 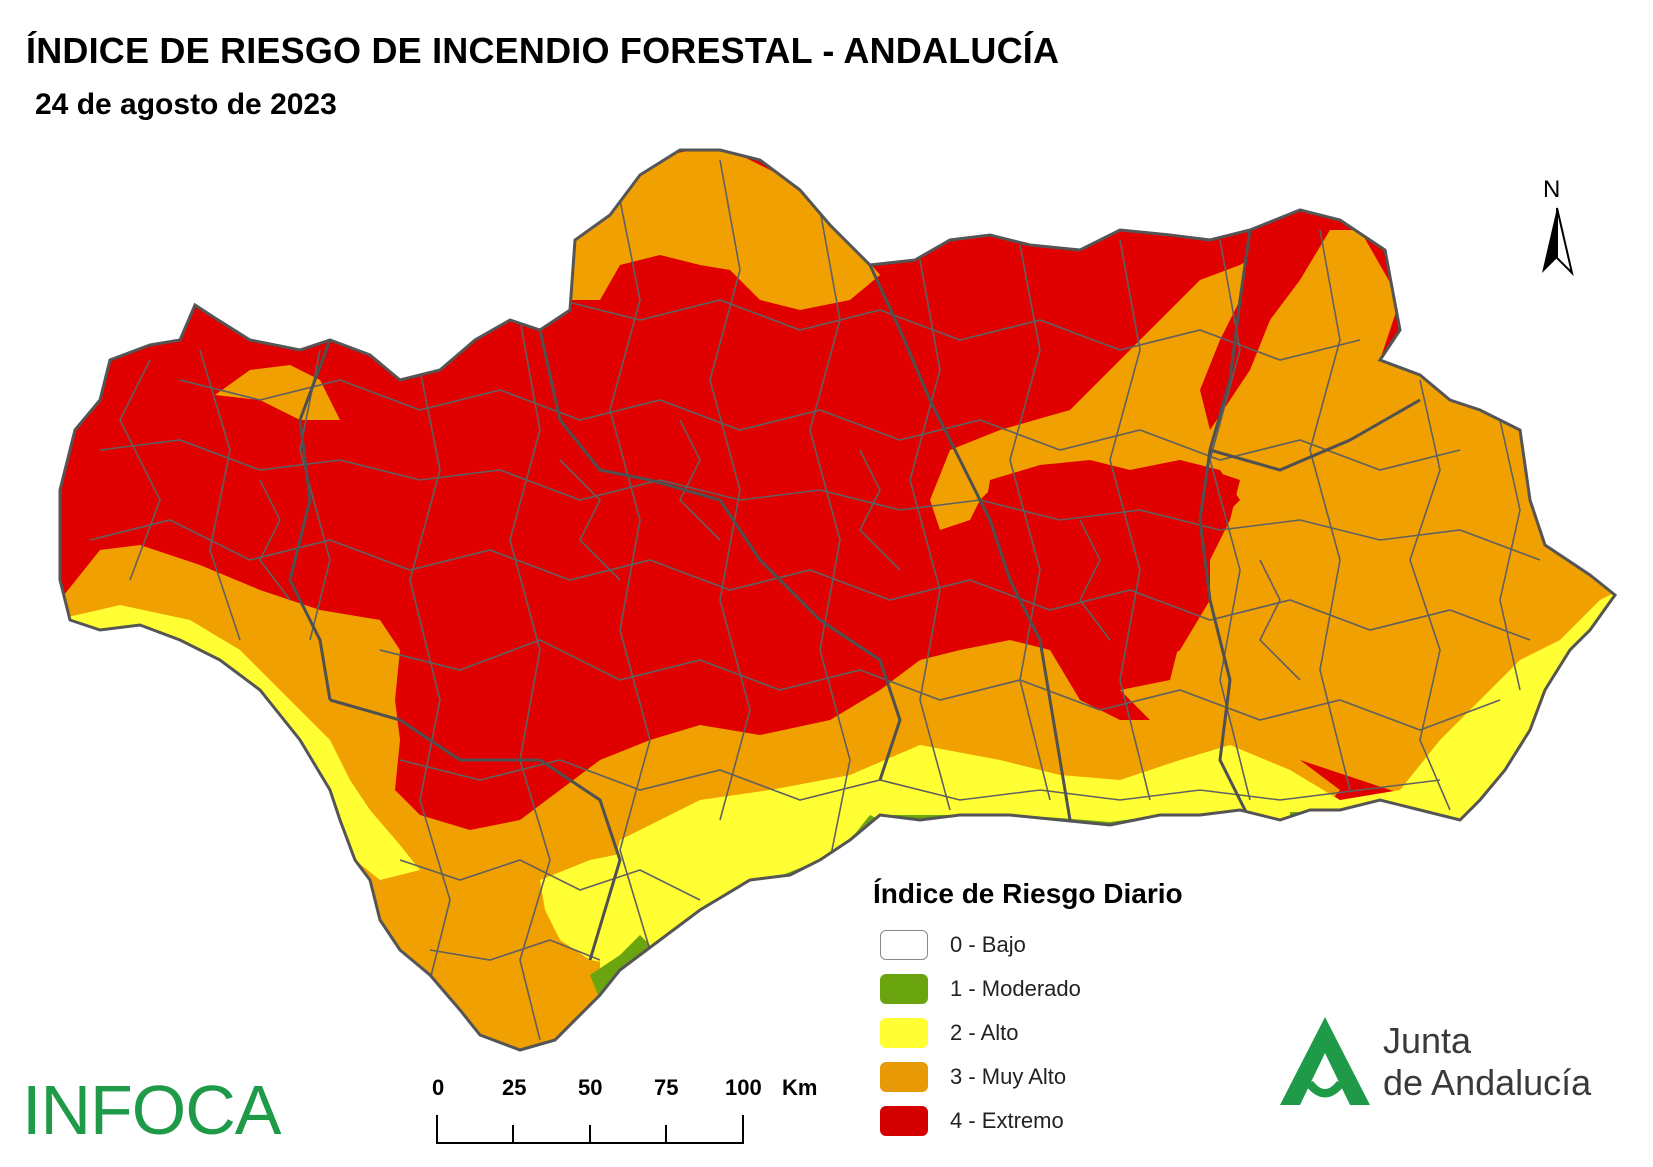 I want to click on zone-extremo-granada, so click(x=1110, y=575).